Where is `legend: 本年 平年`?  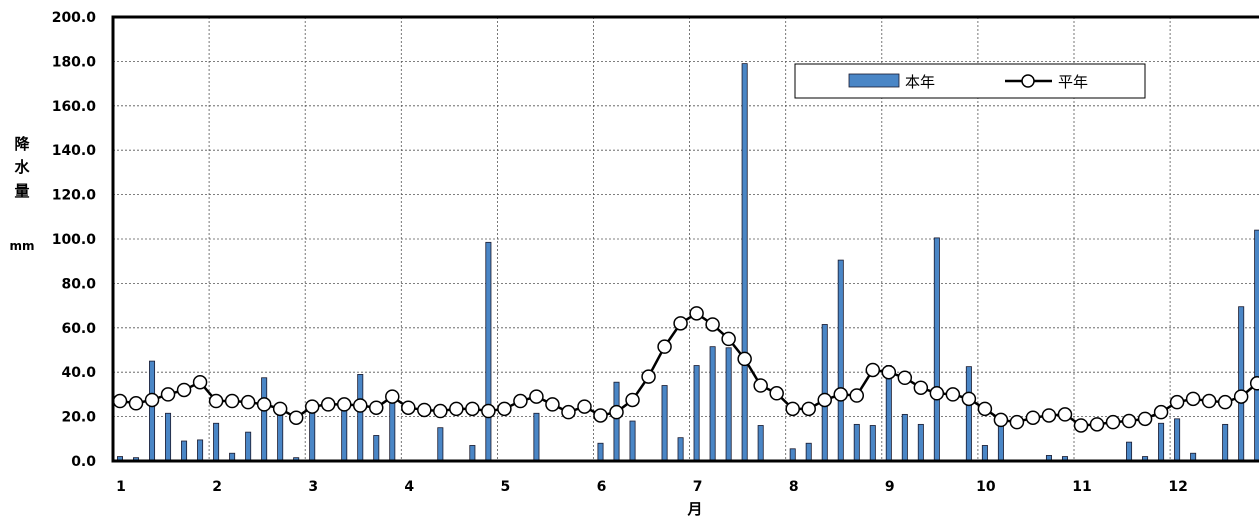 legend: 本年 平年 is located at coordinates (970, 81).